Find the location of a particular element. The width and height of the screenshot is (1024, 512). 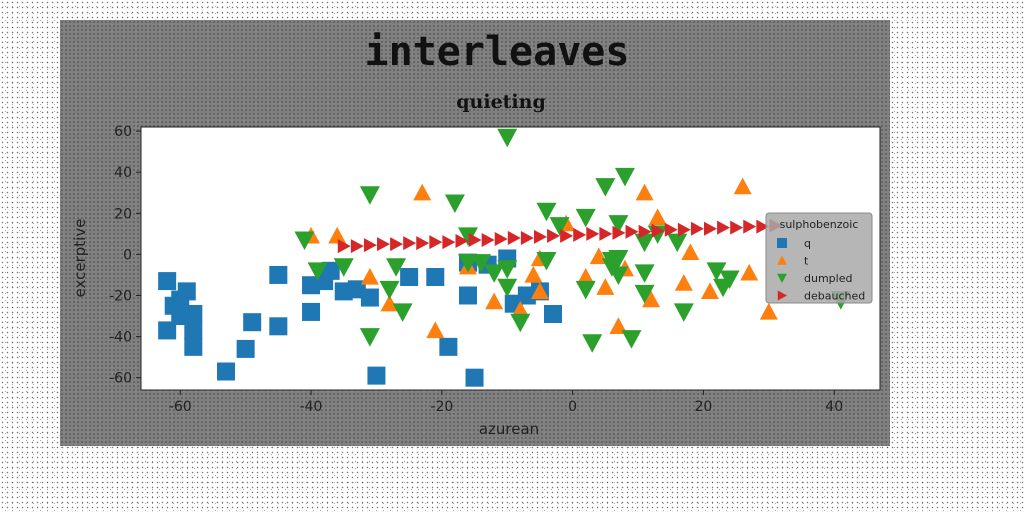

x-tick-label: -60 is located at coordinates (180, 407).